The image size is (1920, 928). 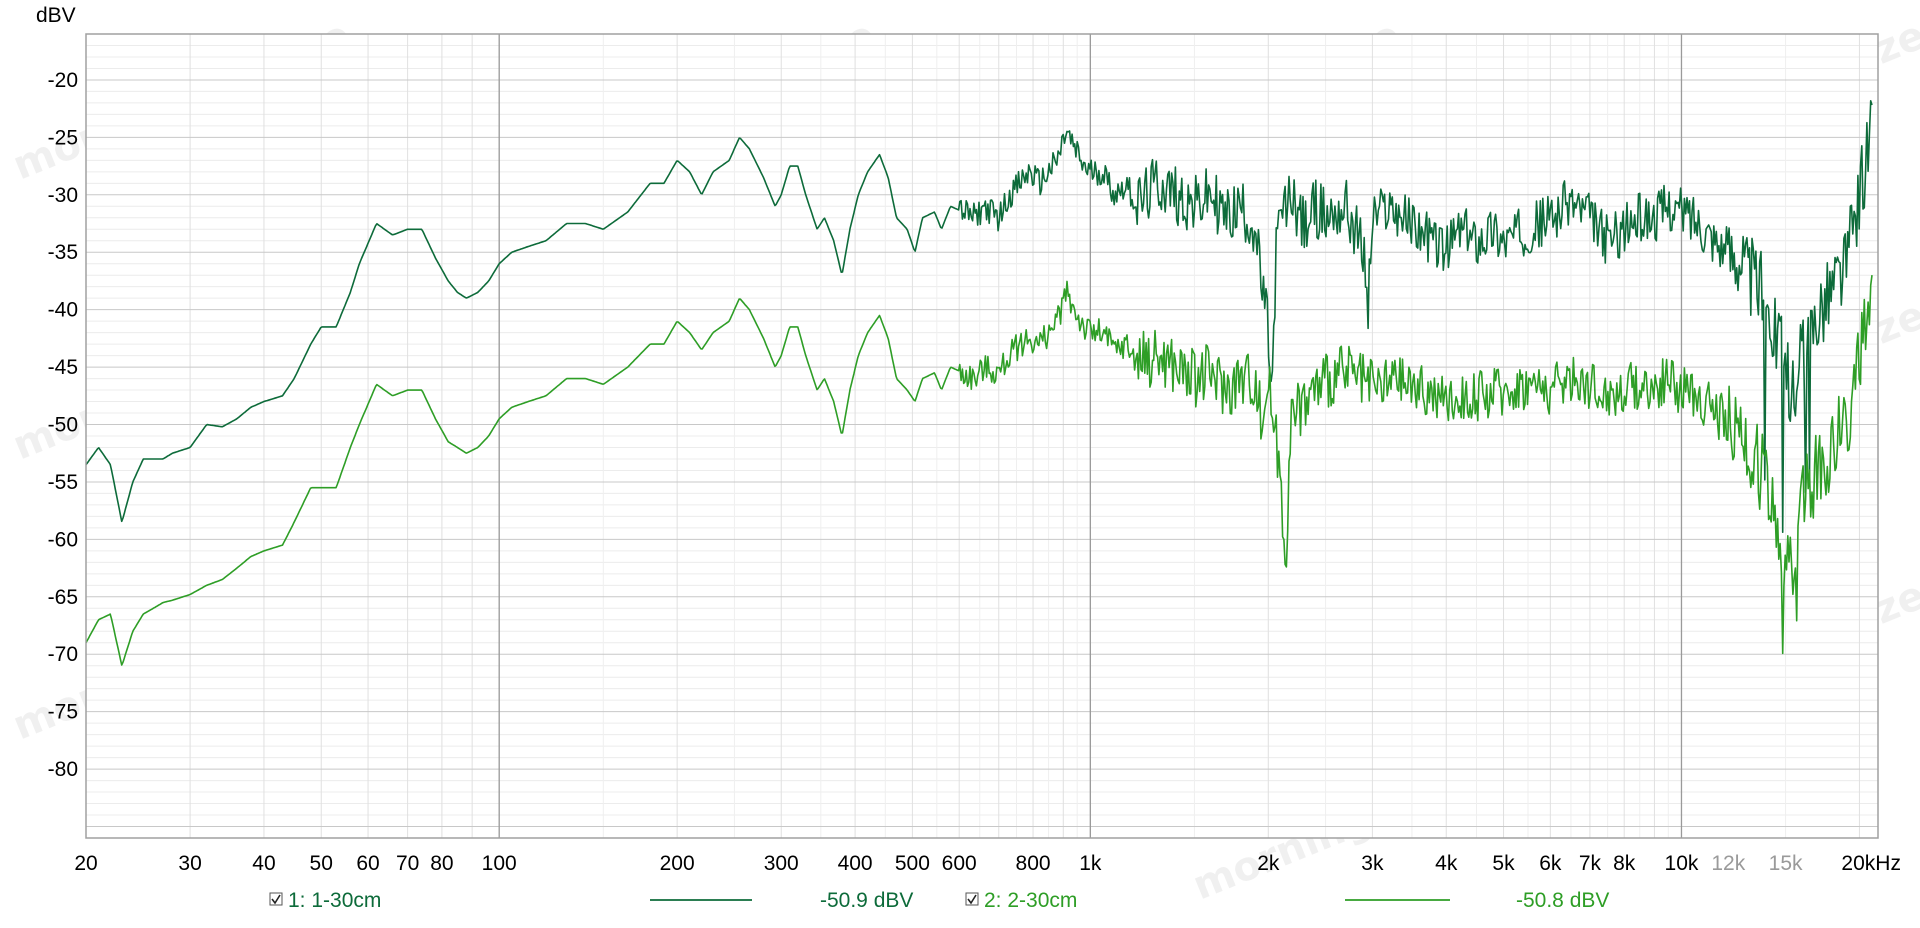 What do you see at coordinates (1682, 863) in the screenshot?
I see `x-tick-label: 10k` at bounding box center [1682, 863].